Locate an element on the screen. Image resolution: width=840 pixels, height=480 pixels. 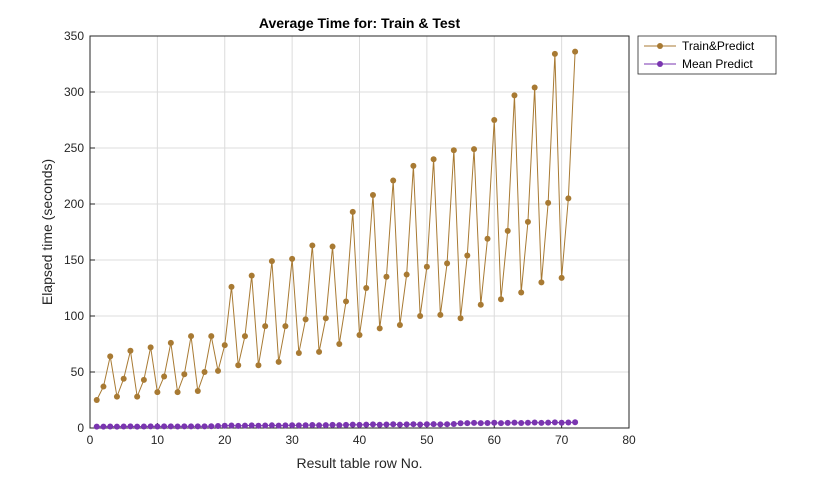
y-tick-label: 350 is located at coordinates (74, 36).